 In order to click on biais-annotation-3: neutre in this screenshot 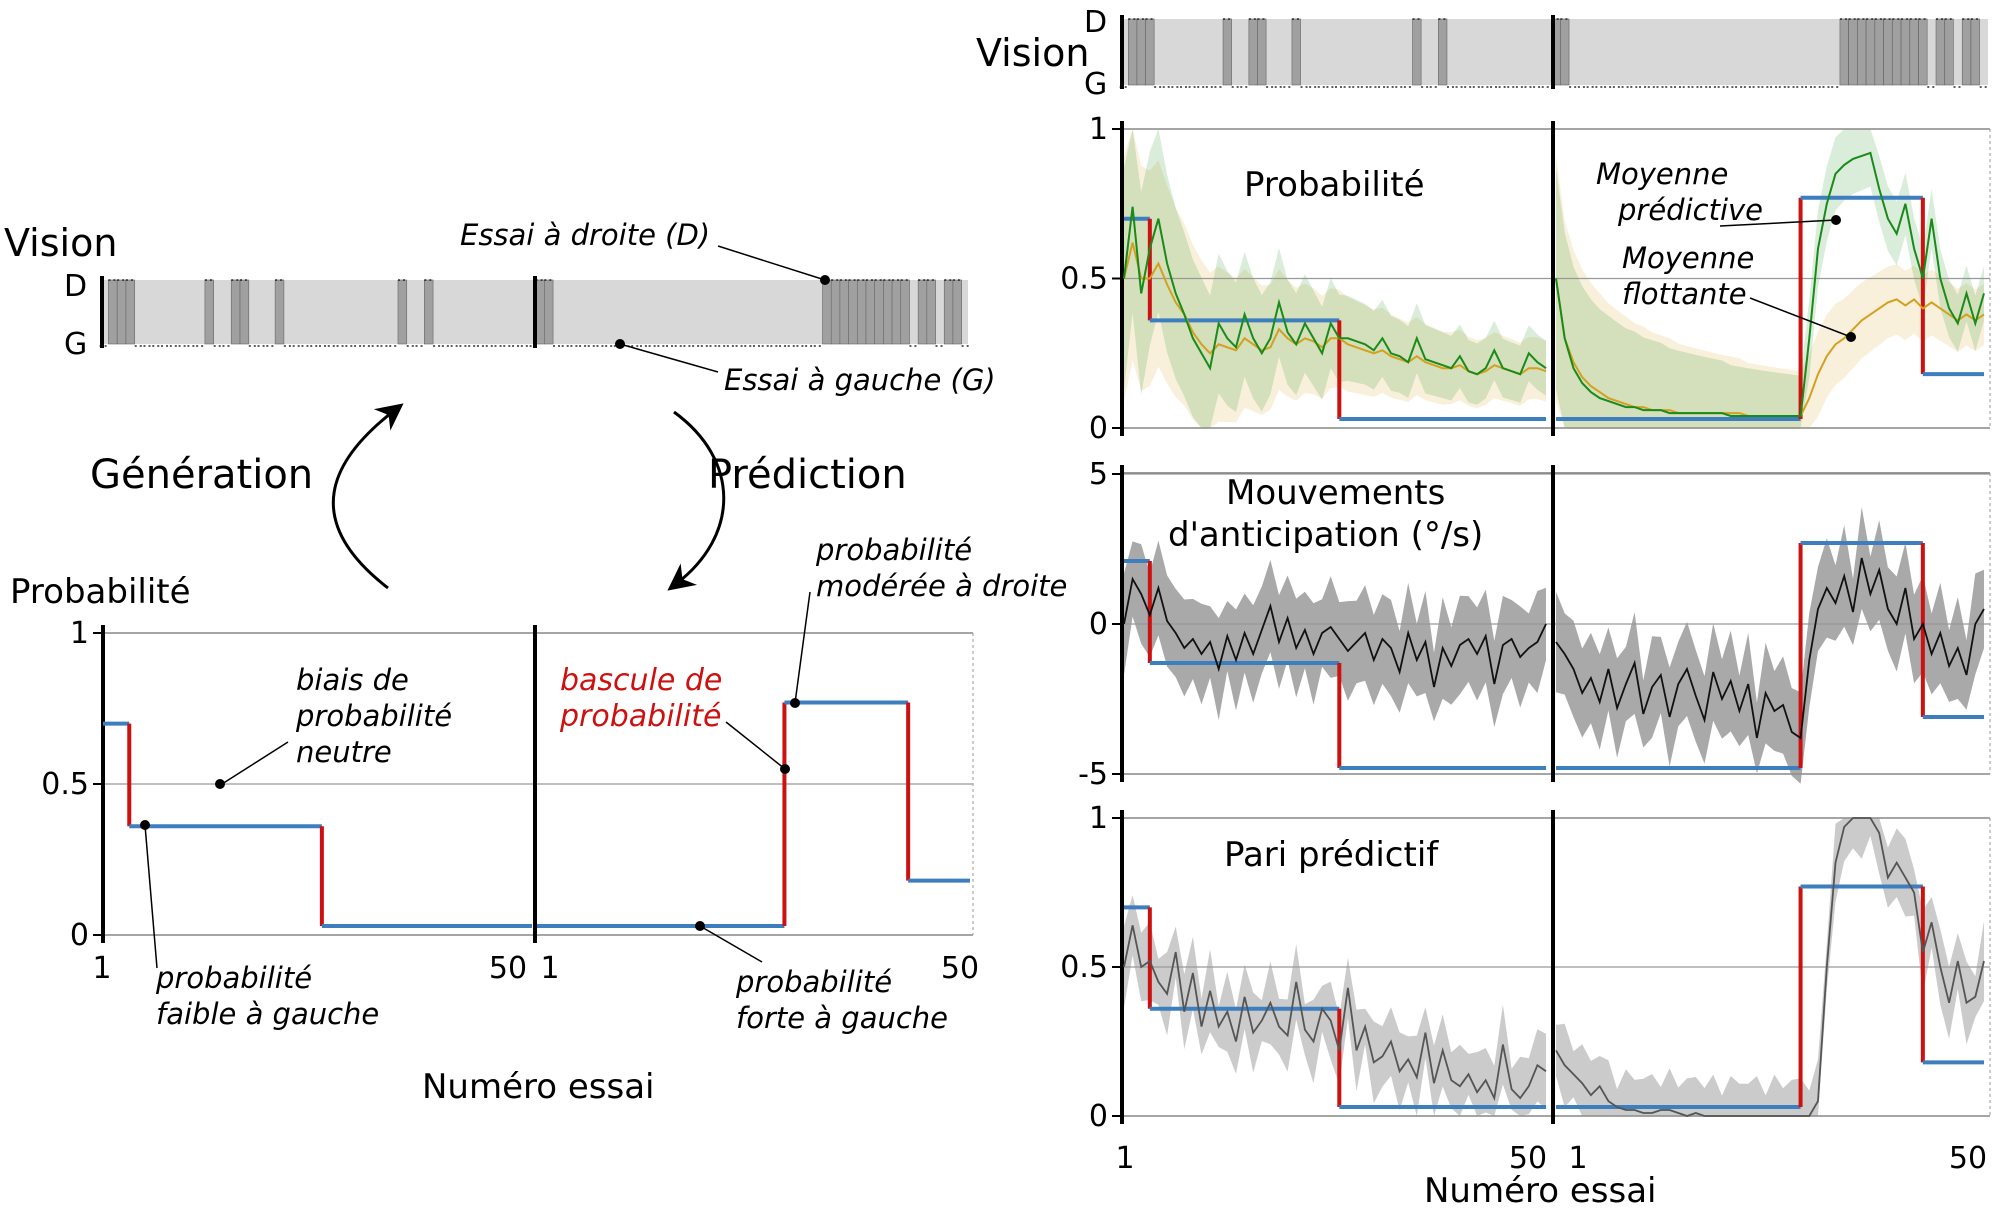, I will do `click(344, 752)`.